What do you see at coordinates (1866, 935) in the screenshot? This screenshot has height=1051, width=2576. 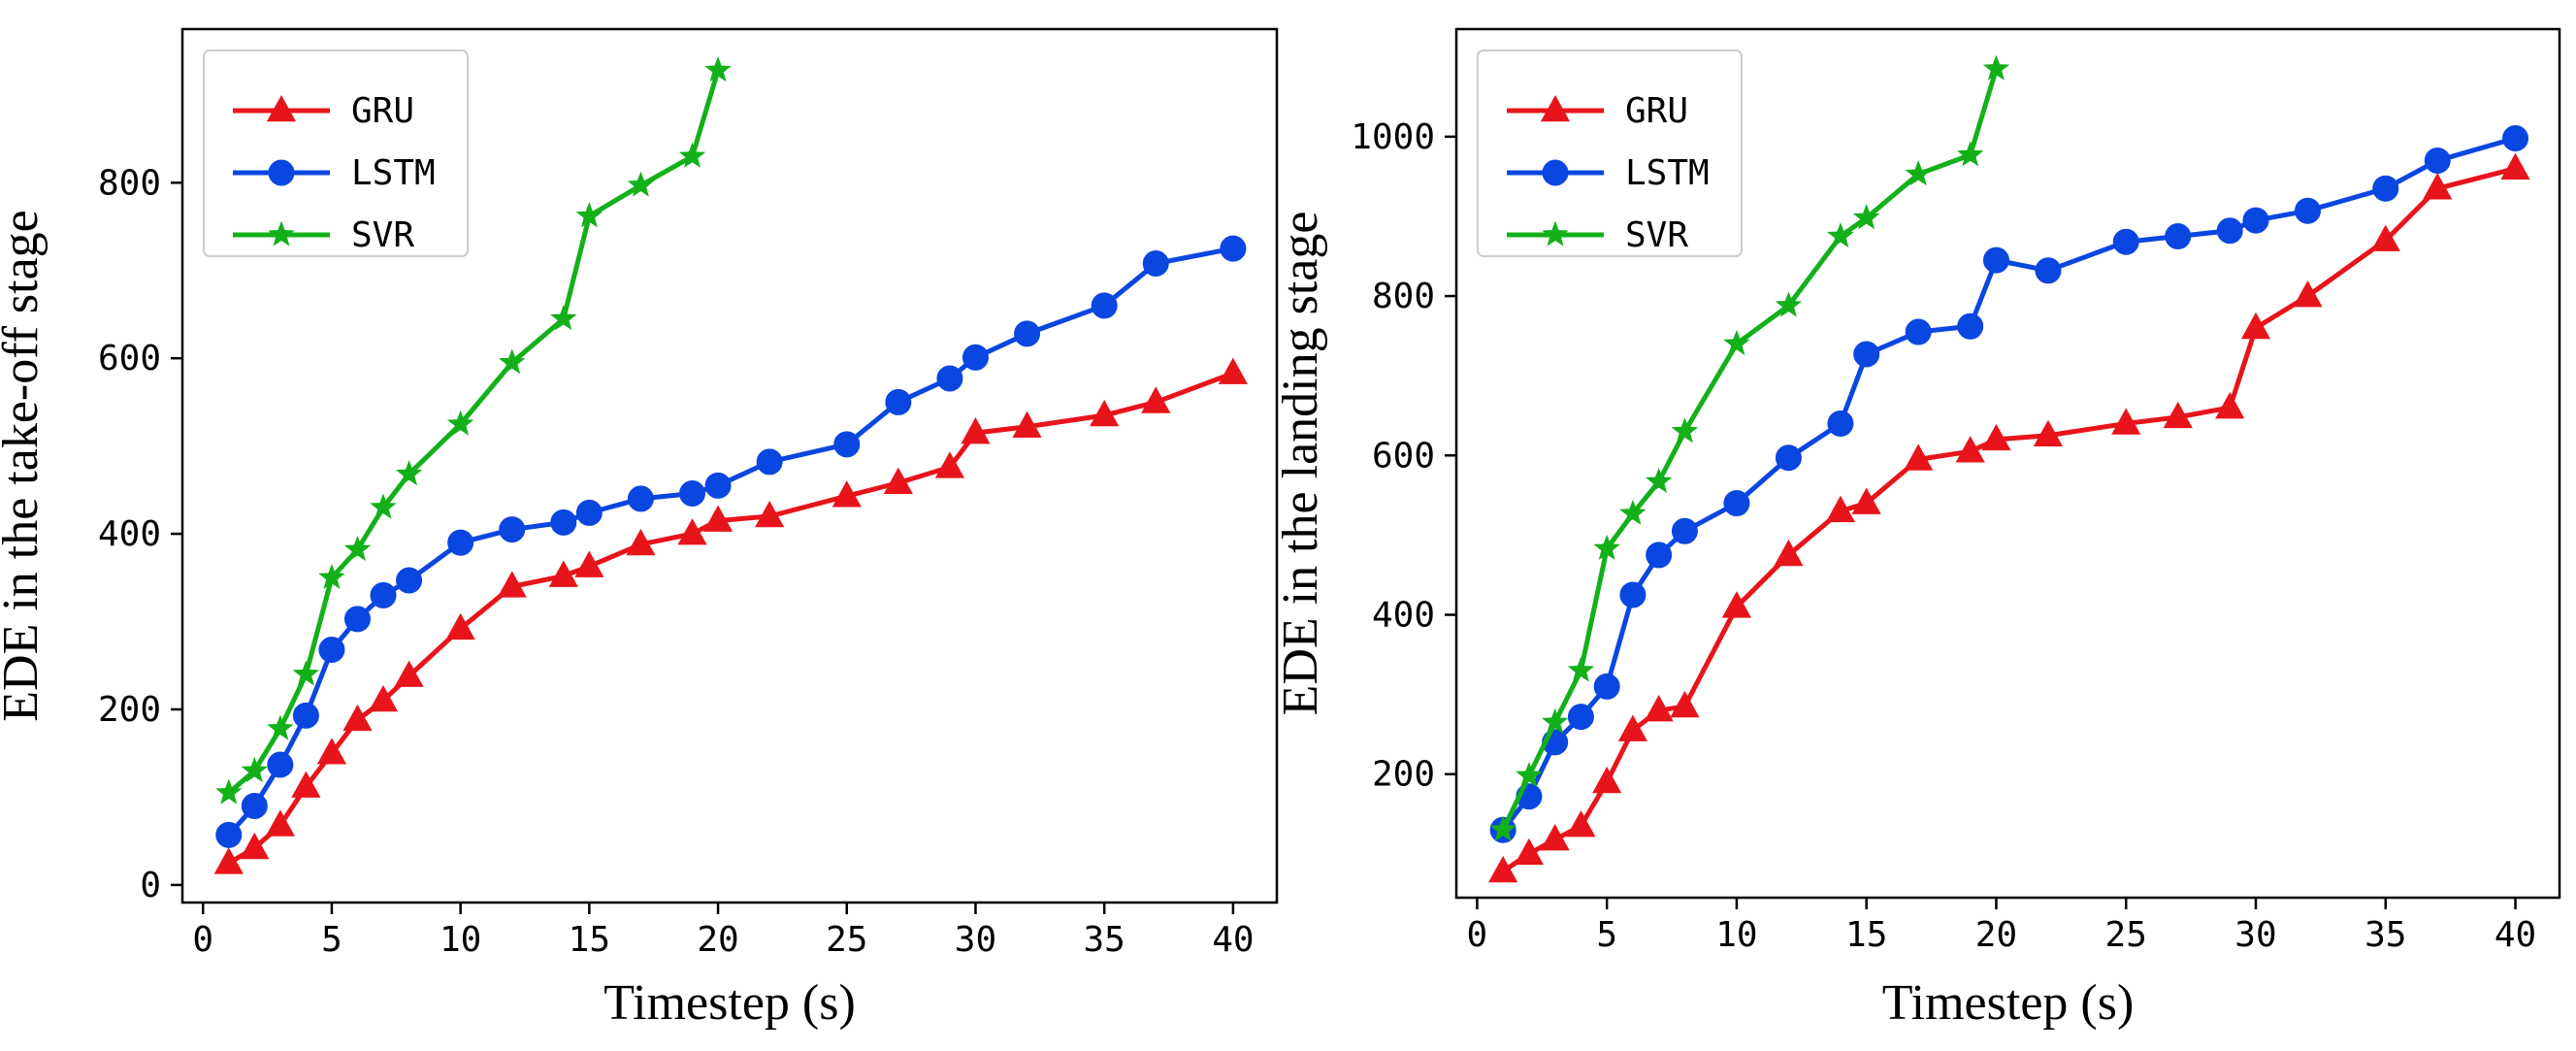 I see `x-tick-label: 15` at bounding box center [1866, 935].